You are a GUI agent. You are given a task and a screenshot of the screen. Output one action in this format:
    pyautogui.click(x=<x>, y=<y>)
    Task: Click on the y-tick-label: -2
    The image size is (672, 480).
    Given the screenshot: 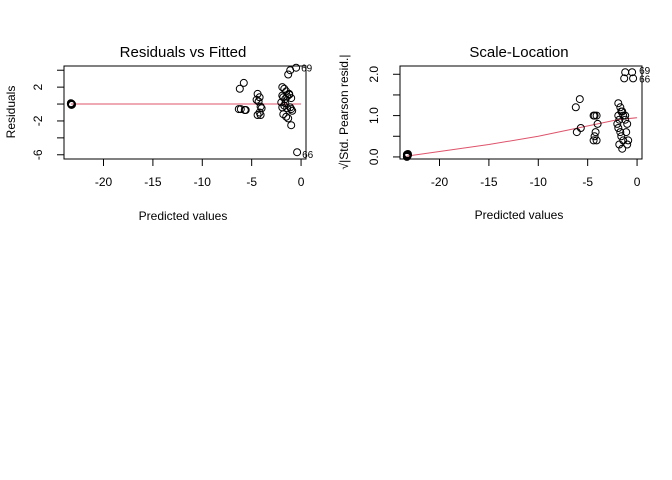 What is the action you would take?
    pyautogui.click(x=38, y=120)
    